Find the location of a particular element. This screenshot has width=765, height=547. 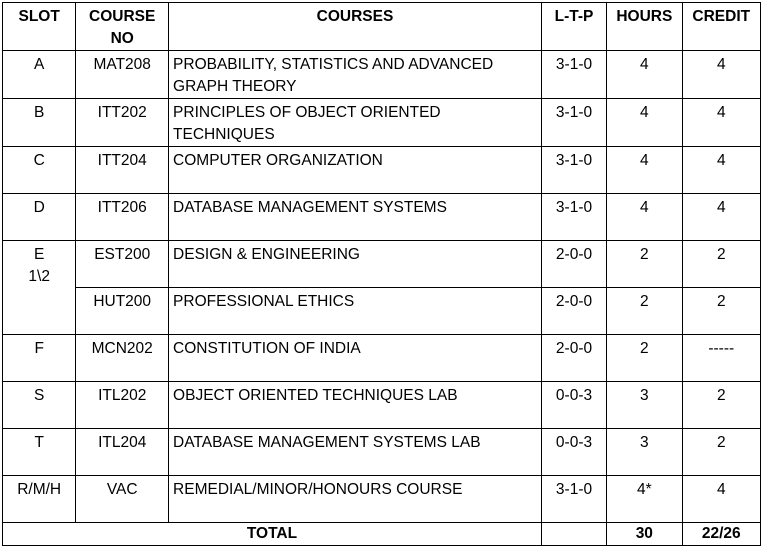

cell-course-no: EST200 is located at coordinates (122, 264).